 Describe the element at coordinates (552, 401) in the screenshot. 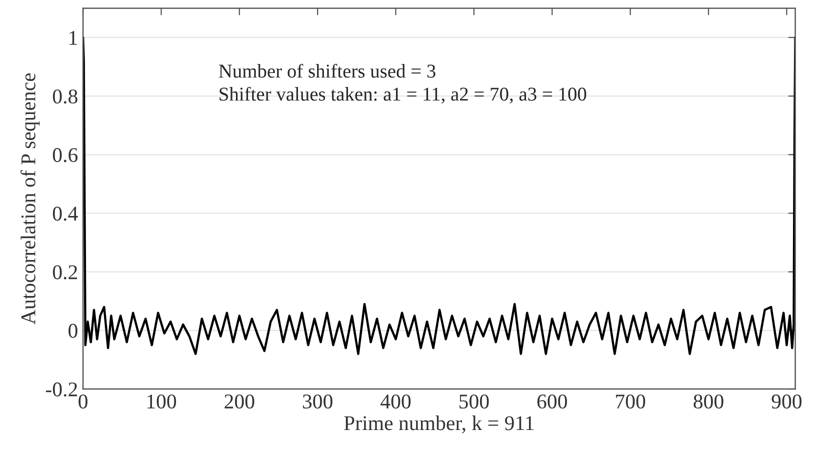

I see `x-tick-label: 600` at that location.